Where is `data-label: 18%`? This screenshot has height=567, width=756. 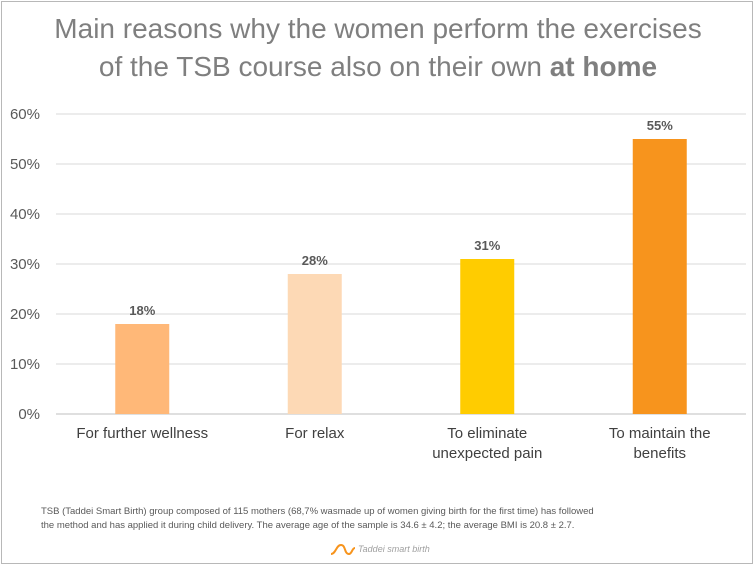 data-label: 18% is located at coordinates (142, 310).